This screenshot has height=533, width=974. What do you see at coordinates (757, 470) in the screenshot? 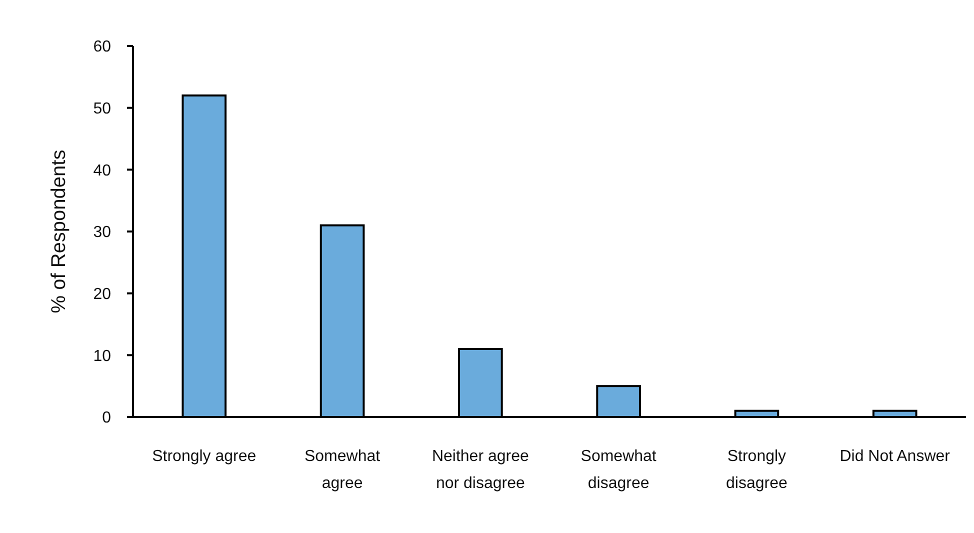
I see `x-tick-label: Strongly disagree` at bounding box center [757, 470].